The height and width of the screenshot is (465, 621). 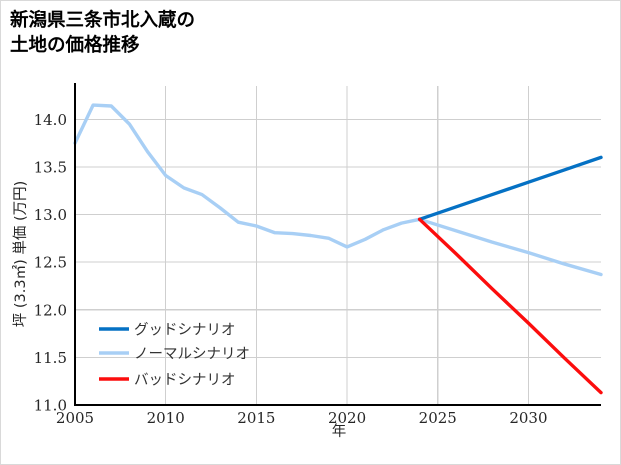 What do you see at coordinates (192, 355) in the screenshot?
I see `legend-label: ノーマルシナリオ` at bounding box center [192, 355].